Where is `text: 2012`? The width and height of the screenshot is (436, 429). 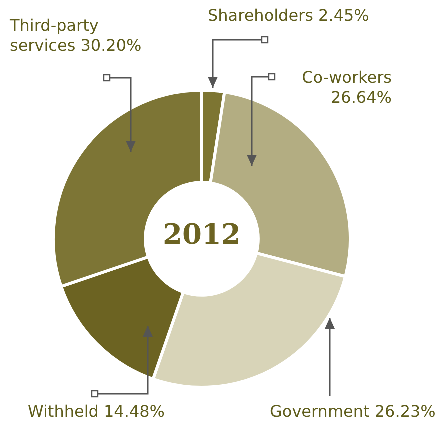
text: 2012 is located at coordinates (202, 234).